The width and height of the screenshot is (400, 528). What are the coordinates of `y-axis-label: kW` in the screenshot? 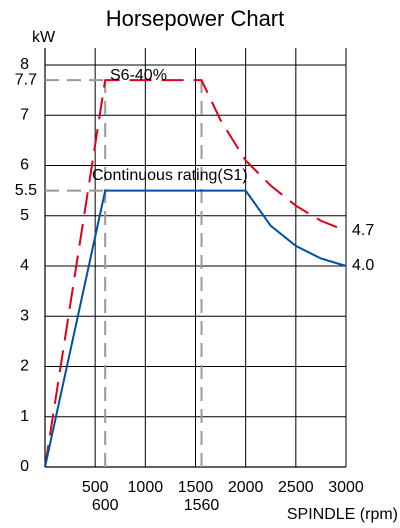 It's located at (44, 37).